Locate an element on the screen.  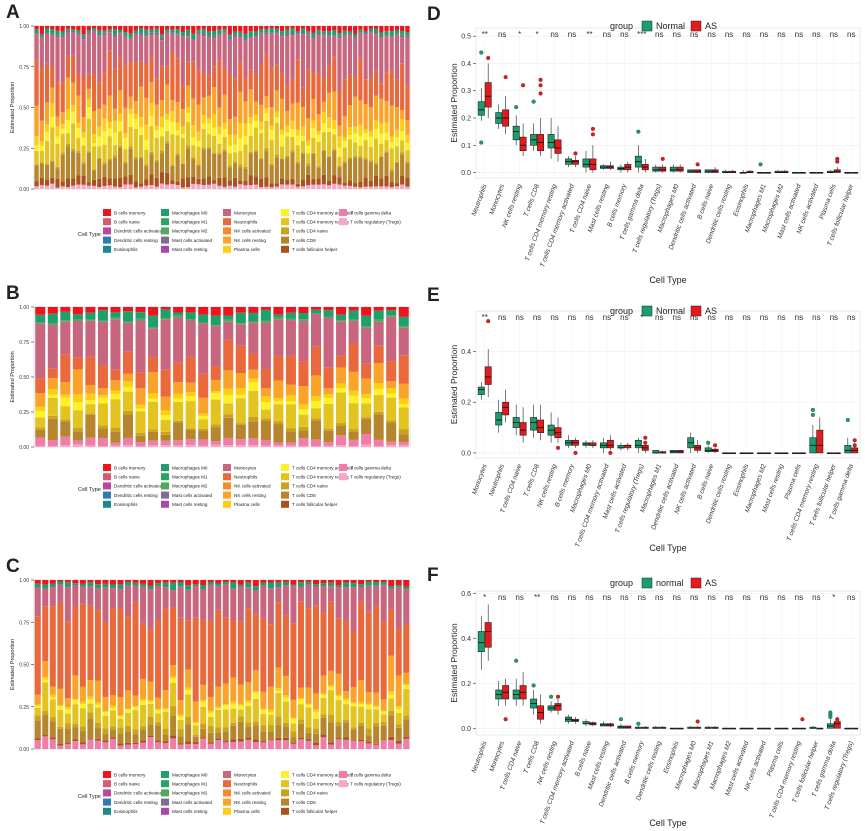
legend-label-b: Mast cells activated is located at coordinates (192, 495).